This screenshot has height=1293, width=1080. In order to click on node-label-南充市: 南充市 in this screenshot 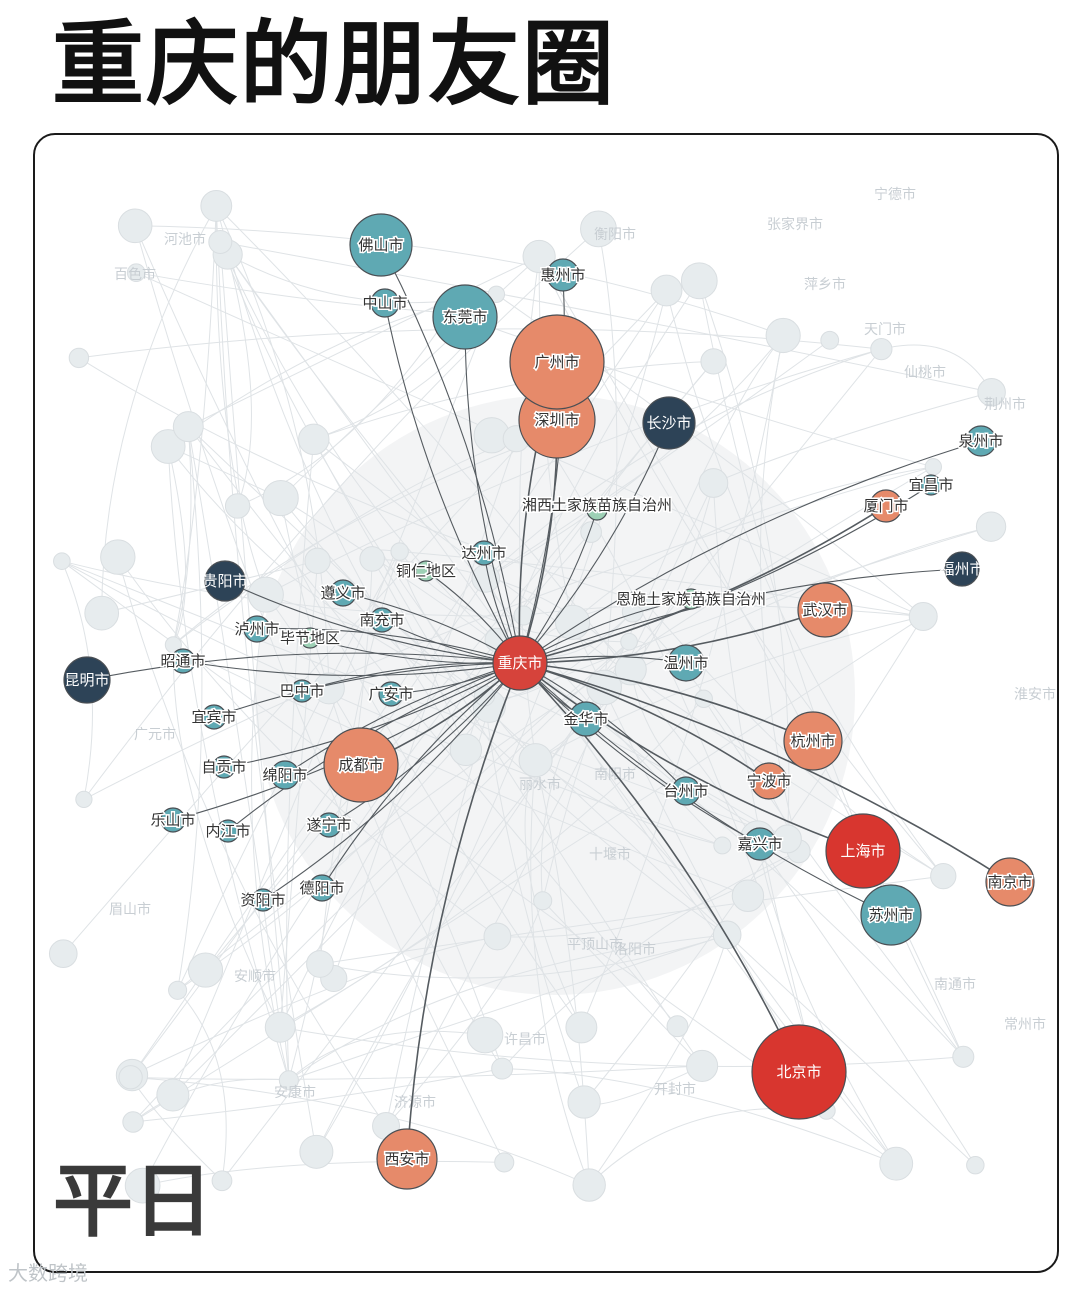, I will do `click(381, 620)`.